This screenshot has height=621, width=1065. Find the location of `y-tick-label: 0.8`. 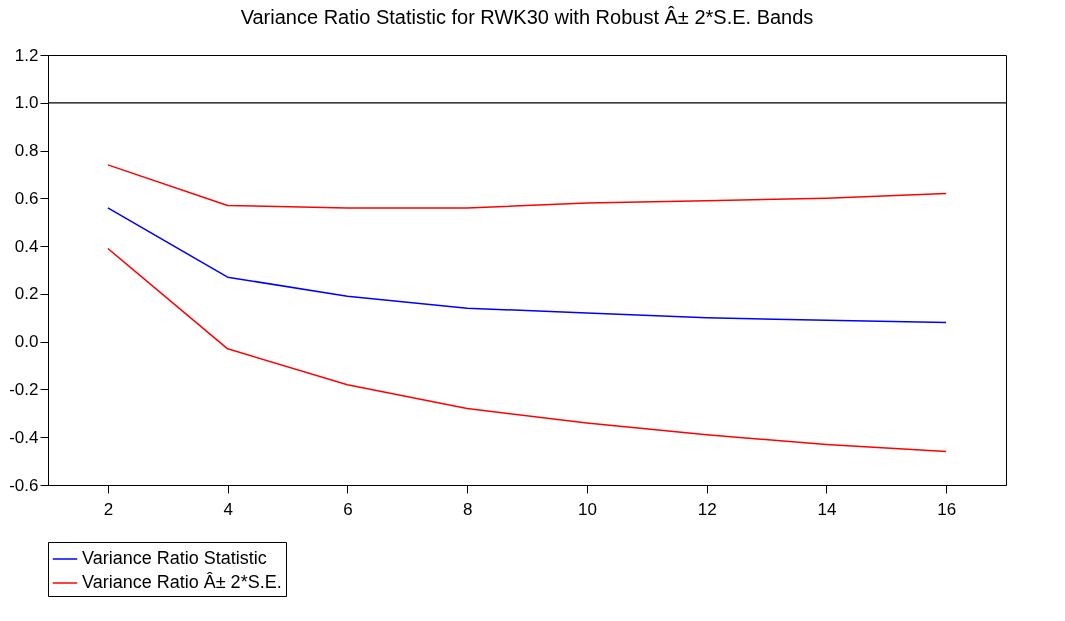

y-tick-label: 0.8 is located at coordinates (26, 151).